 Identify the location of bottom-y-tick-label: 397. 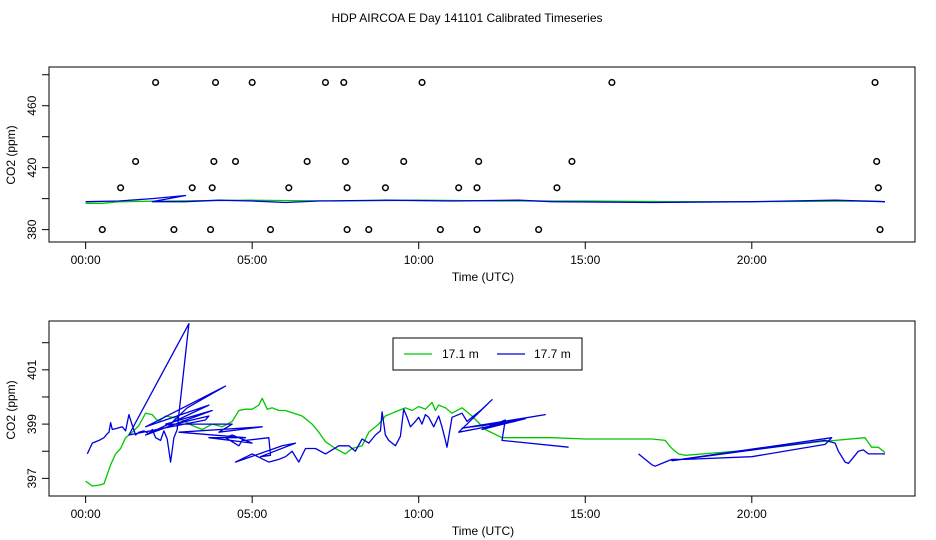
(32, 478).